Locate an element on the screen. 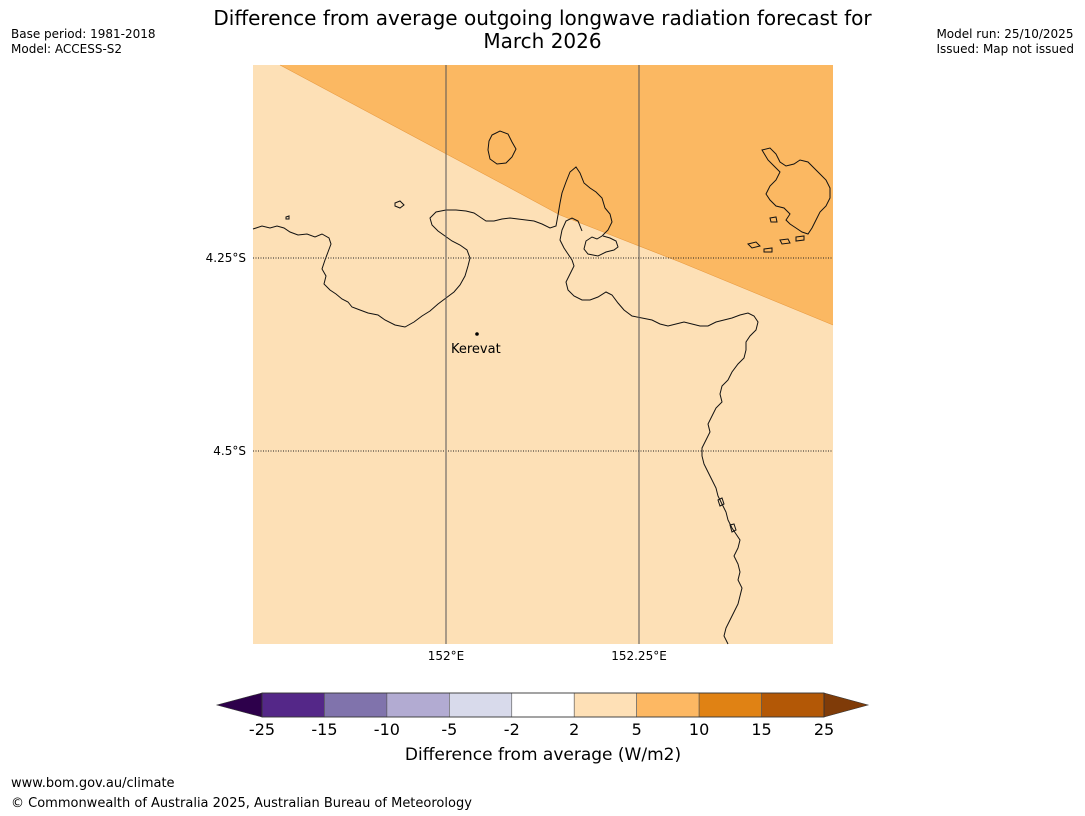 The height and width of the screenshot is (816, 1085). colorbar-tick-label: 15 is located at coordinates (761, 729).